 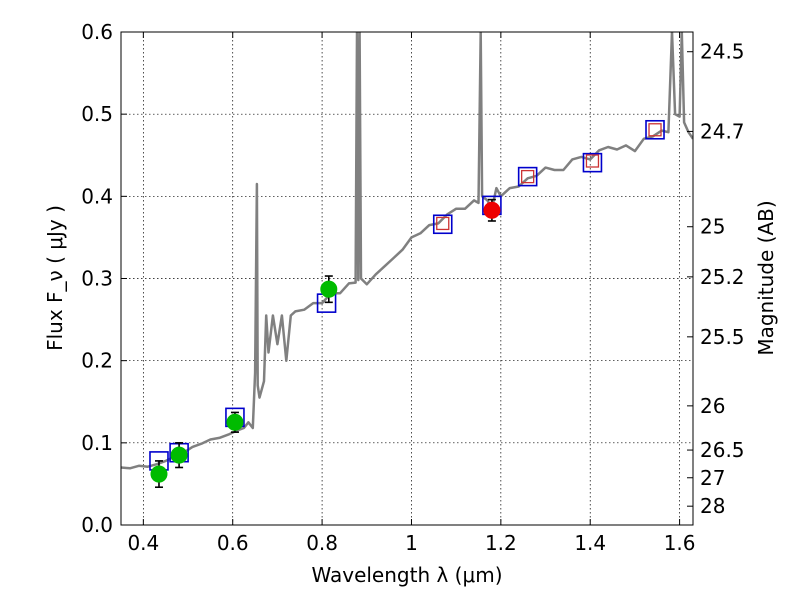 I want to click on x-tick-label: 1.2, so click(x=501, y=543).